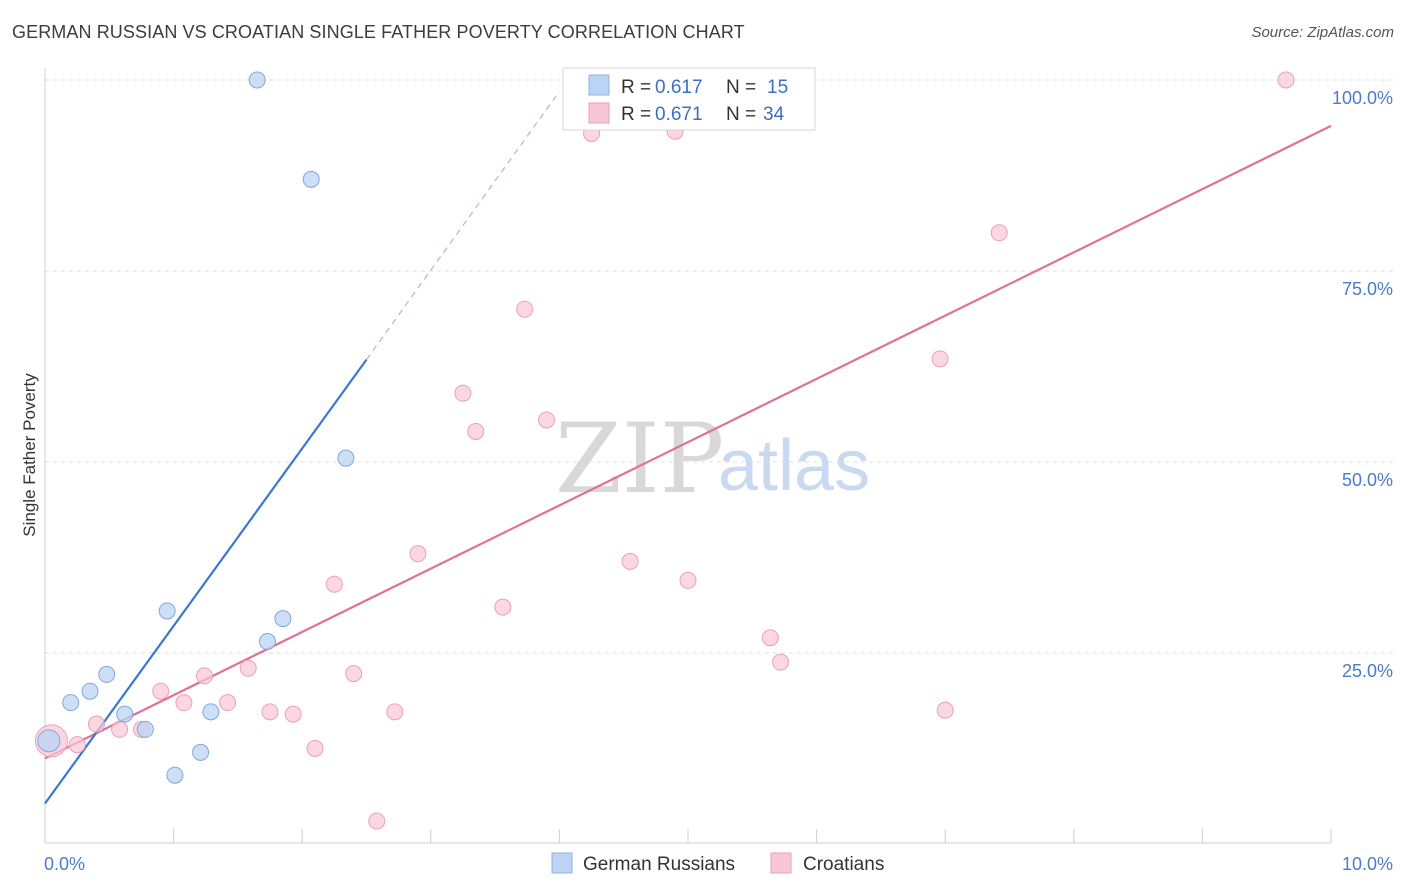 The height and width of the screenshot is (892, 1406). I want to click on german-russians-trend-extension, so click(463, 225).